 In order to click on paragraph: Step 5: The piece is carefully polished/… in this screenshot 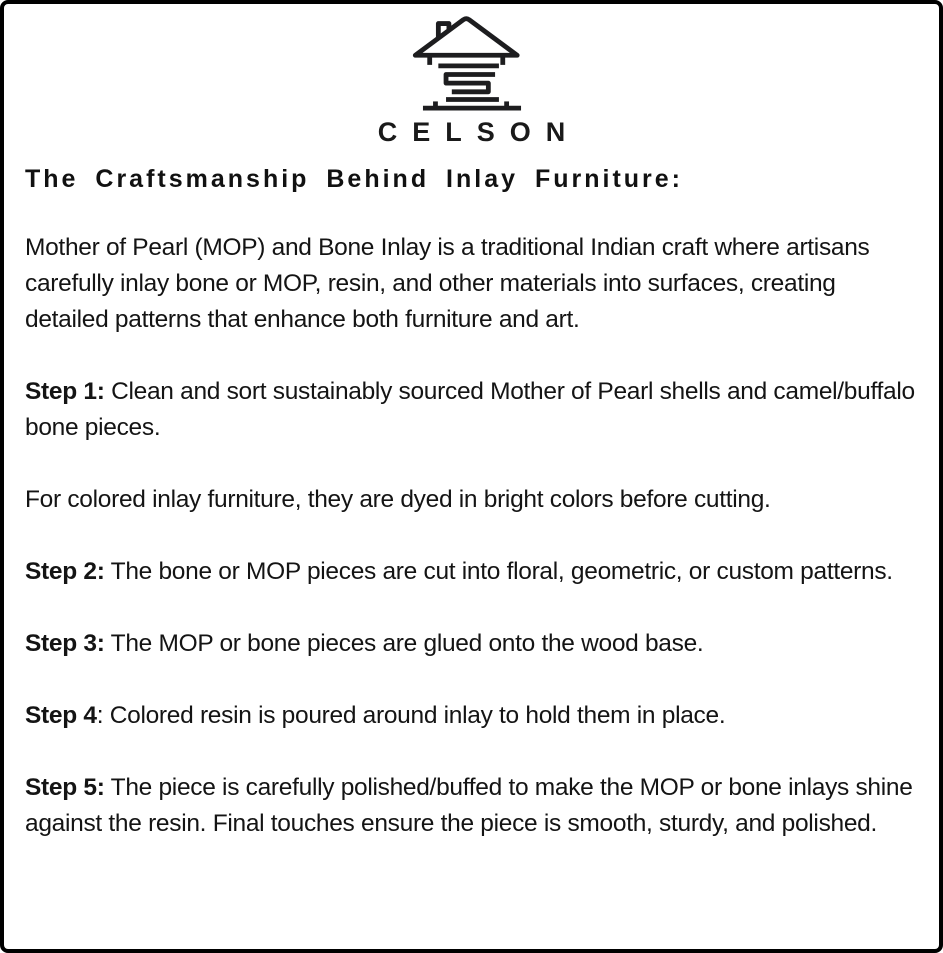, I will do `click(472, 806)`.